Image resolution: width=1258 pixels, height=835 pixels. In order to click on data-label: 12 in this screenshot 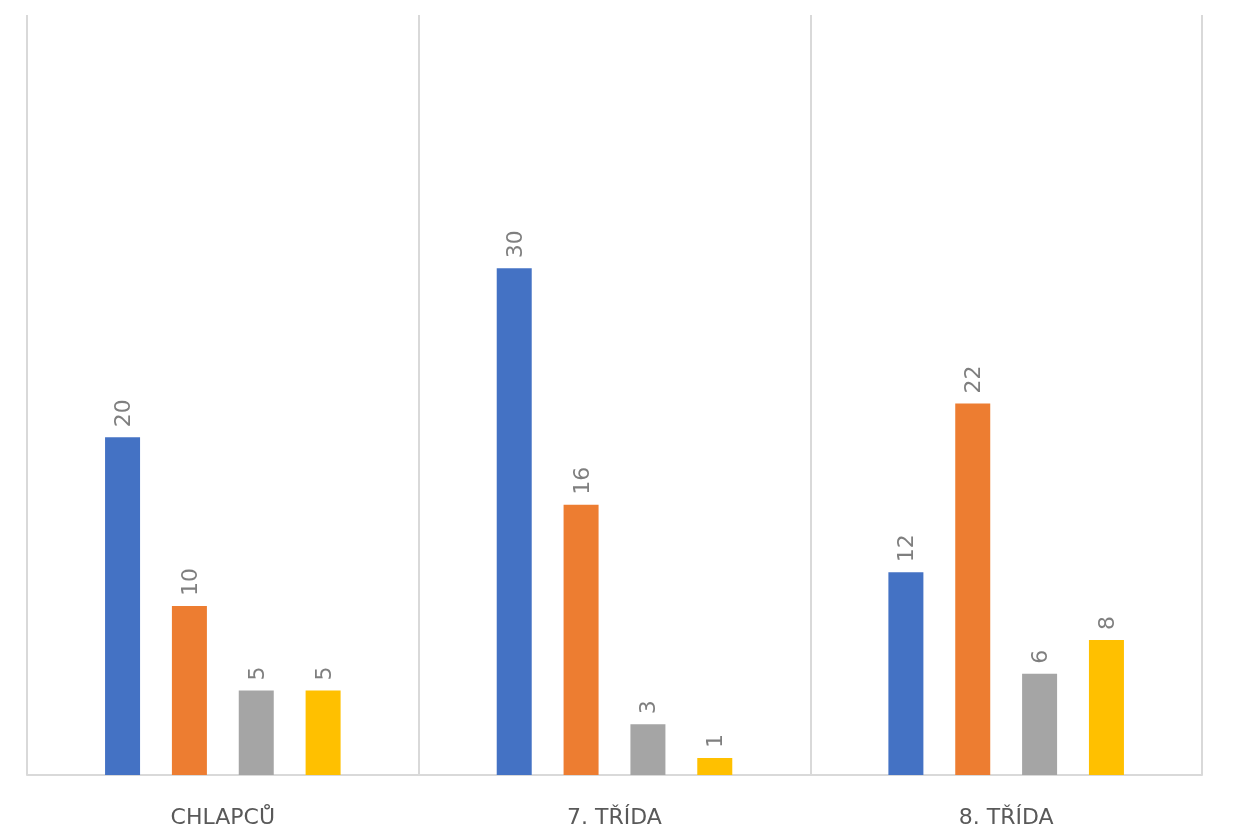, I will do `click(906, 548)`.